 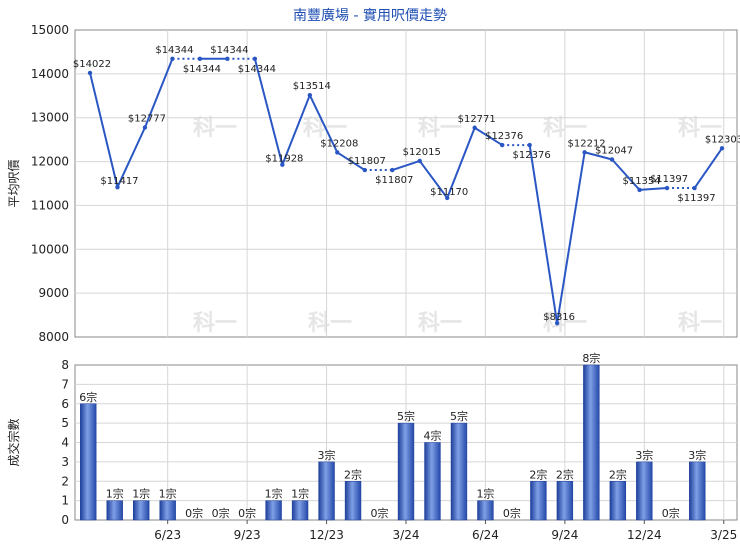 I want to click on price-data-label: $12303, so click(x=722, y=139).